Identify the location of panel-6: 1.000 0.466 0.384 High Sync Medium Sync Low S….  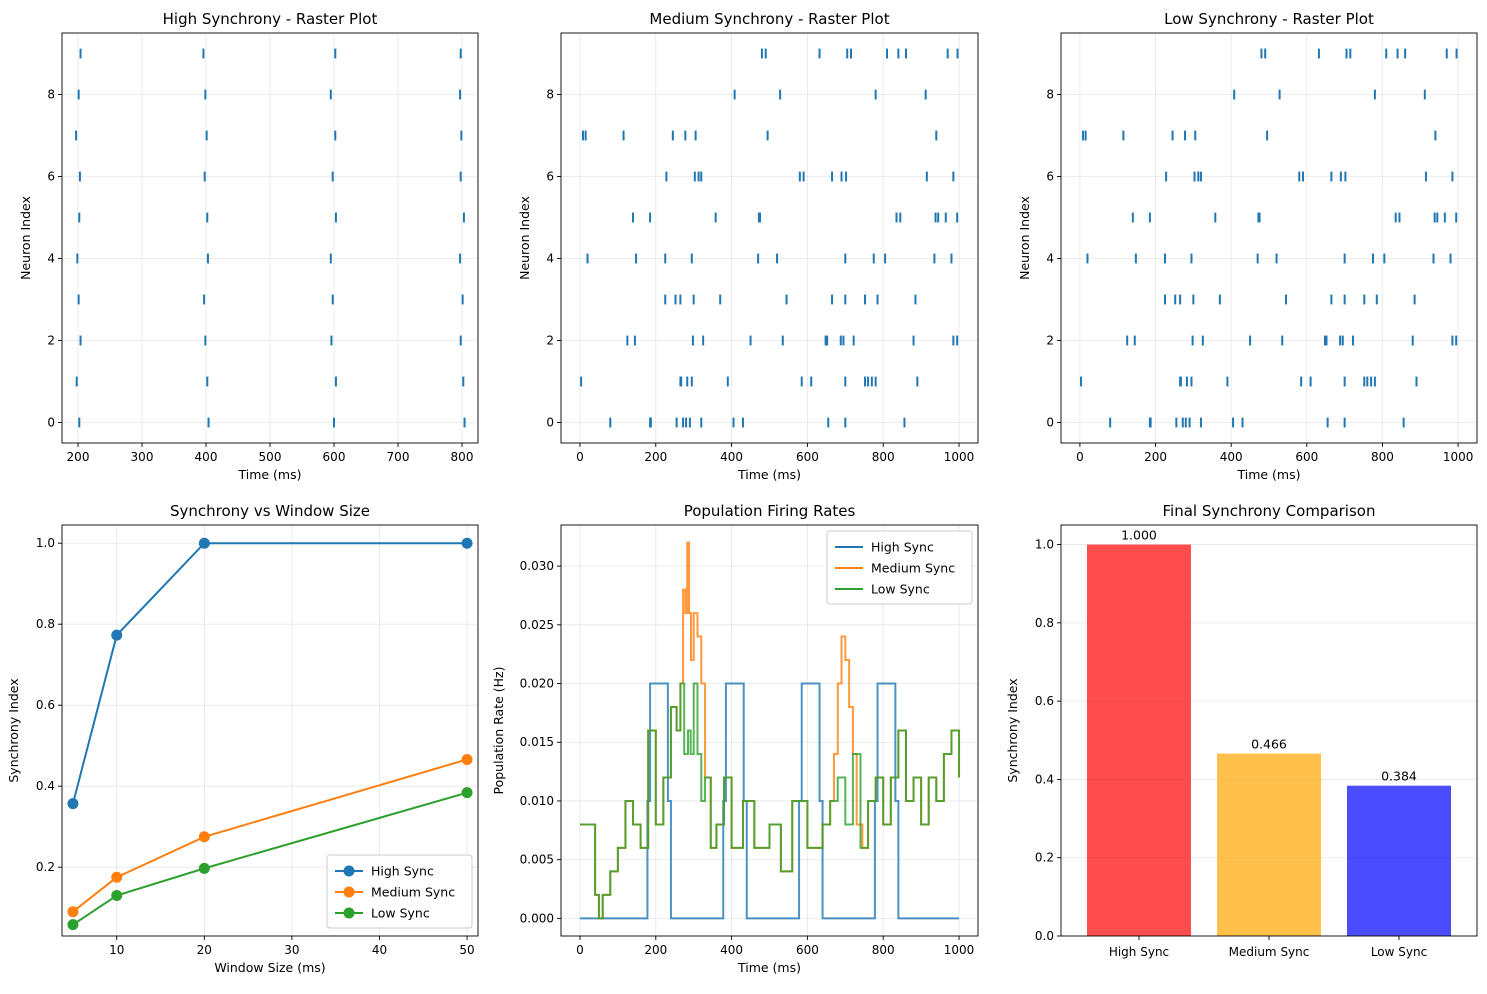
(1241, 730).